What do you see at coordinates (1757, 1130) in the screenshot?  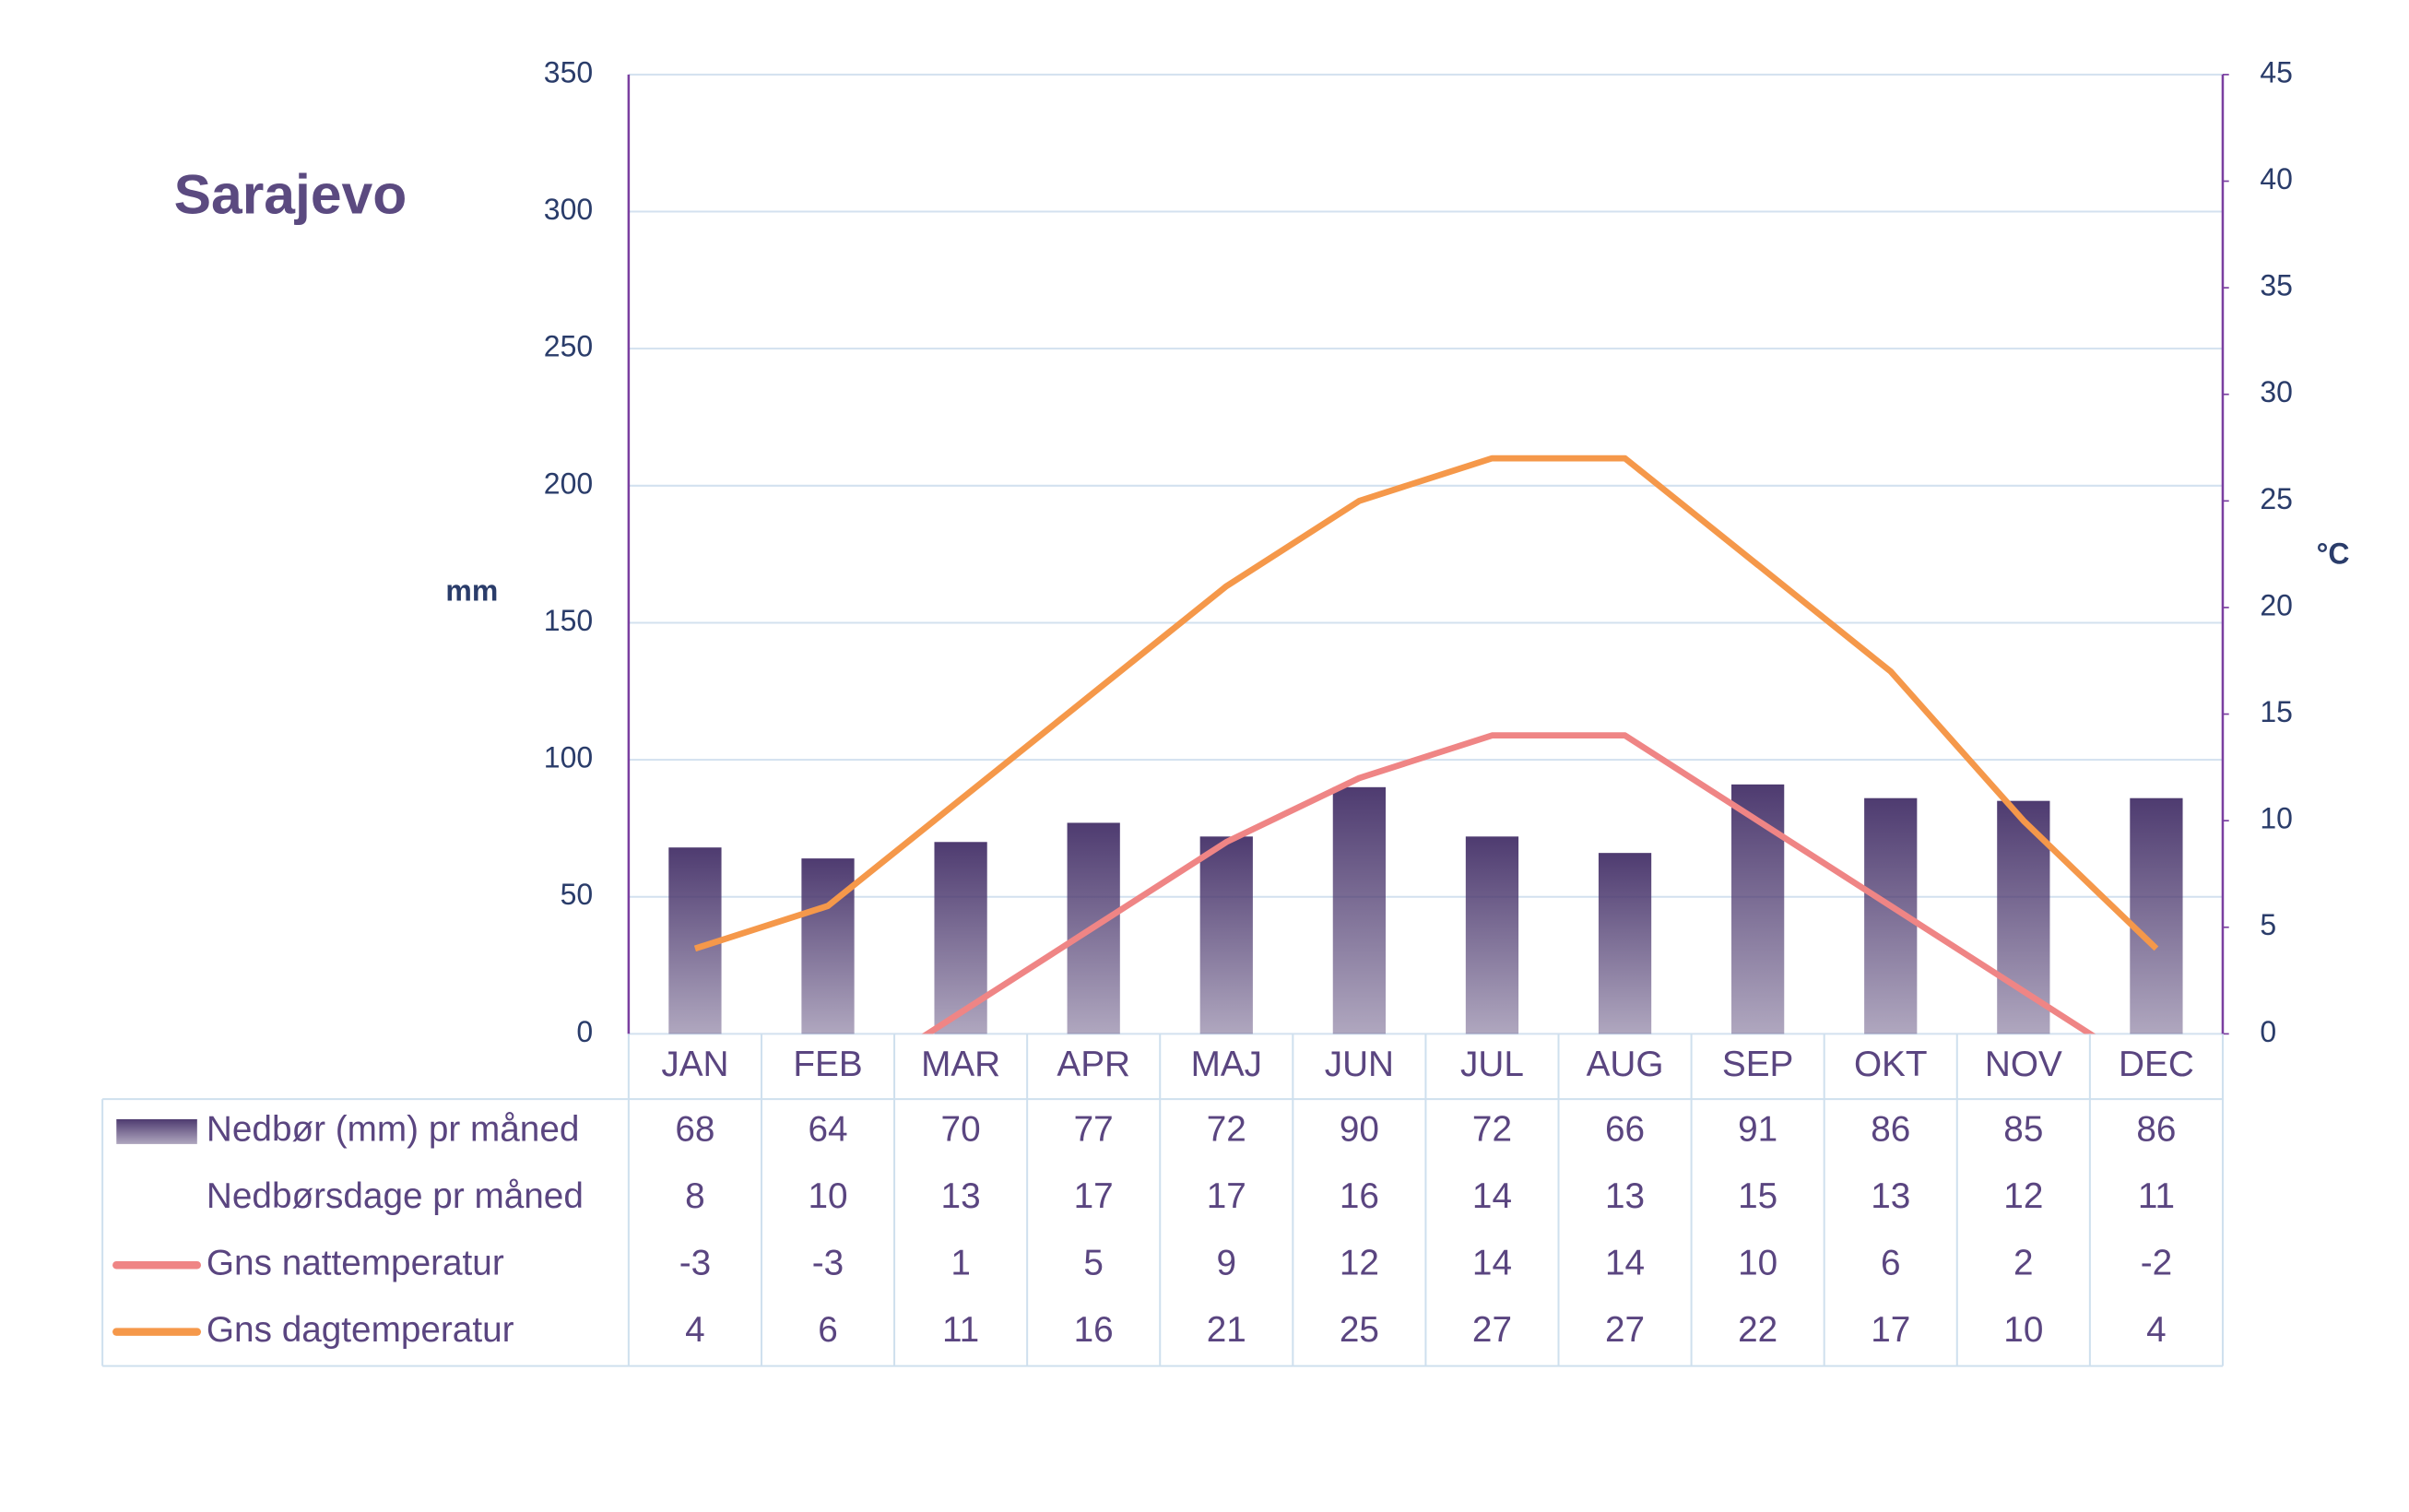 I see `table-cell: 91` at bounding box center [1757, 1130].